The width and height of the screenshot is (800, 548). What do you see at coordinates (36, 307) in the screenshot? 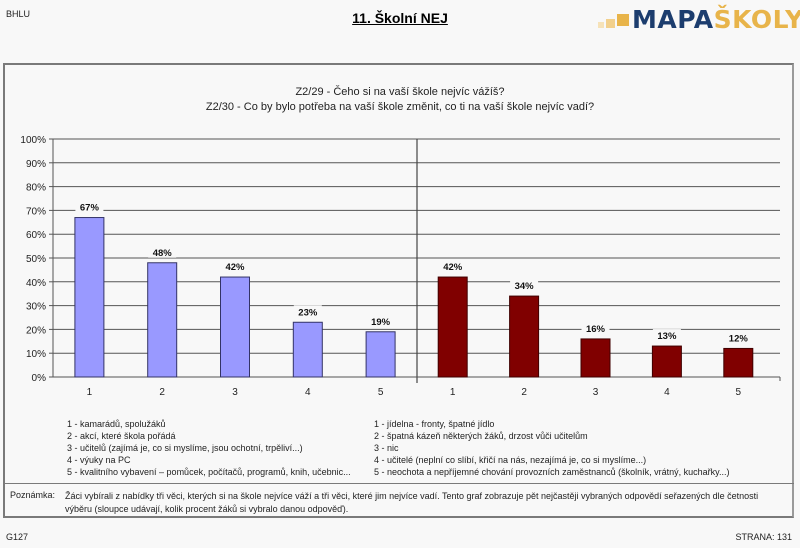
I see `y-tick-label: 30%` at bounding box center [36, 307].